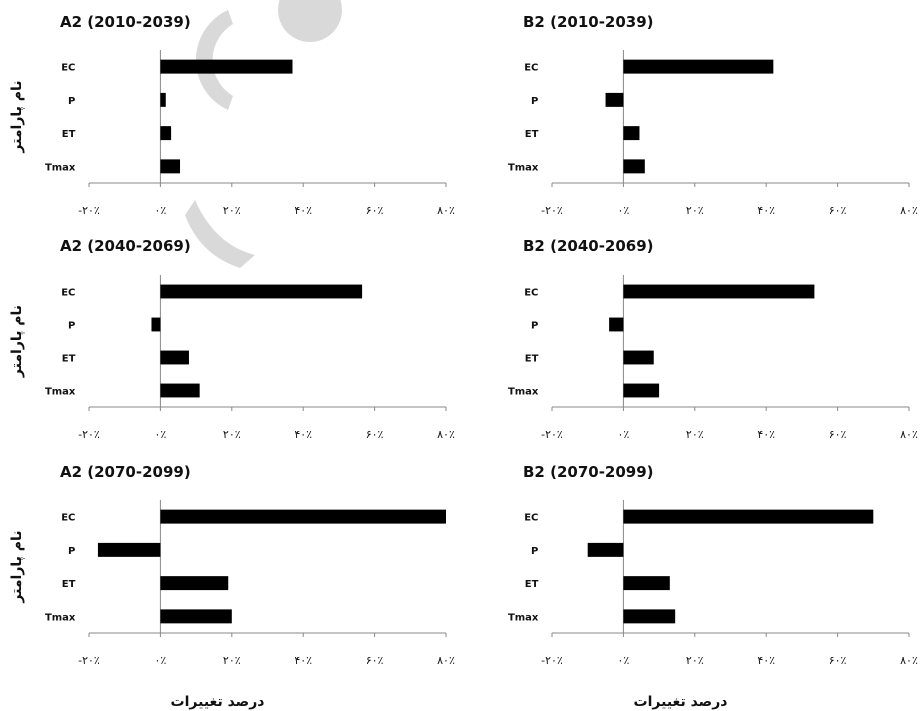 Image resolution: width=923 pixels, height=711 pixels. Describe the element at coordinates (263, 134) in the screenshot. I see `watermark` at that location.